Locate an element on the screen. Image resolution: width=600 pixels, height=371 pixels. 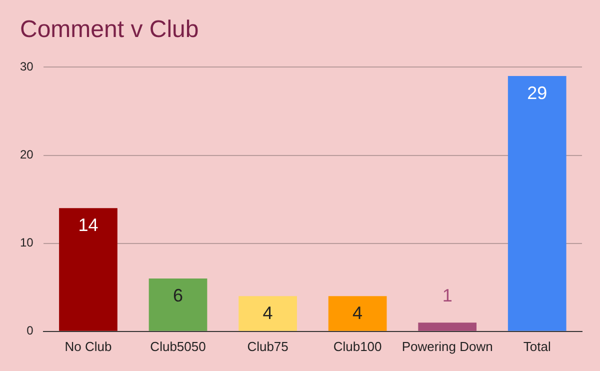
x-tick-label: Club100 is located at coordinates (357, 346).